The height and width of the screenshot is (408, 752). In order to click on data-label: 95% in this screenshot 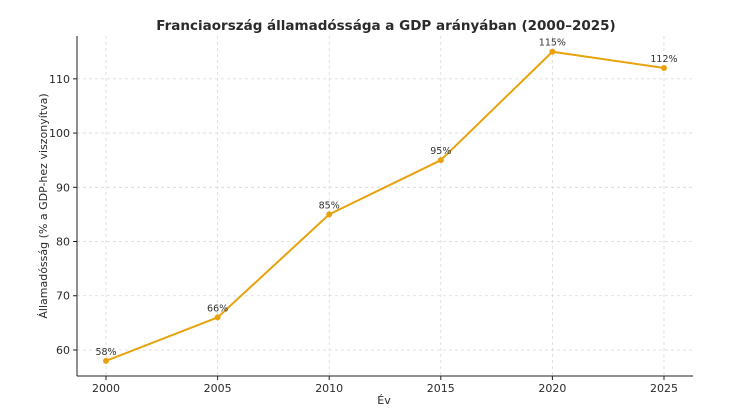, I will do `click(440, 151)`.